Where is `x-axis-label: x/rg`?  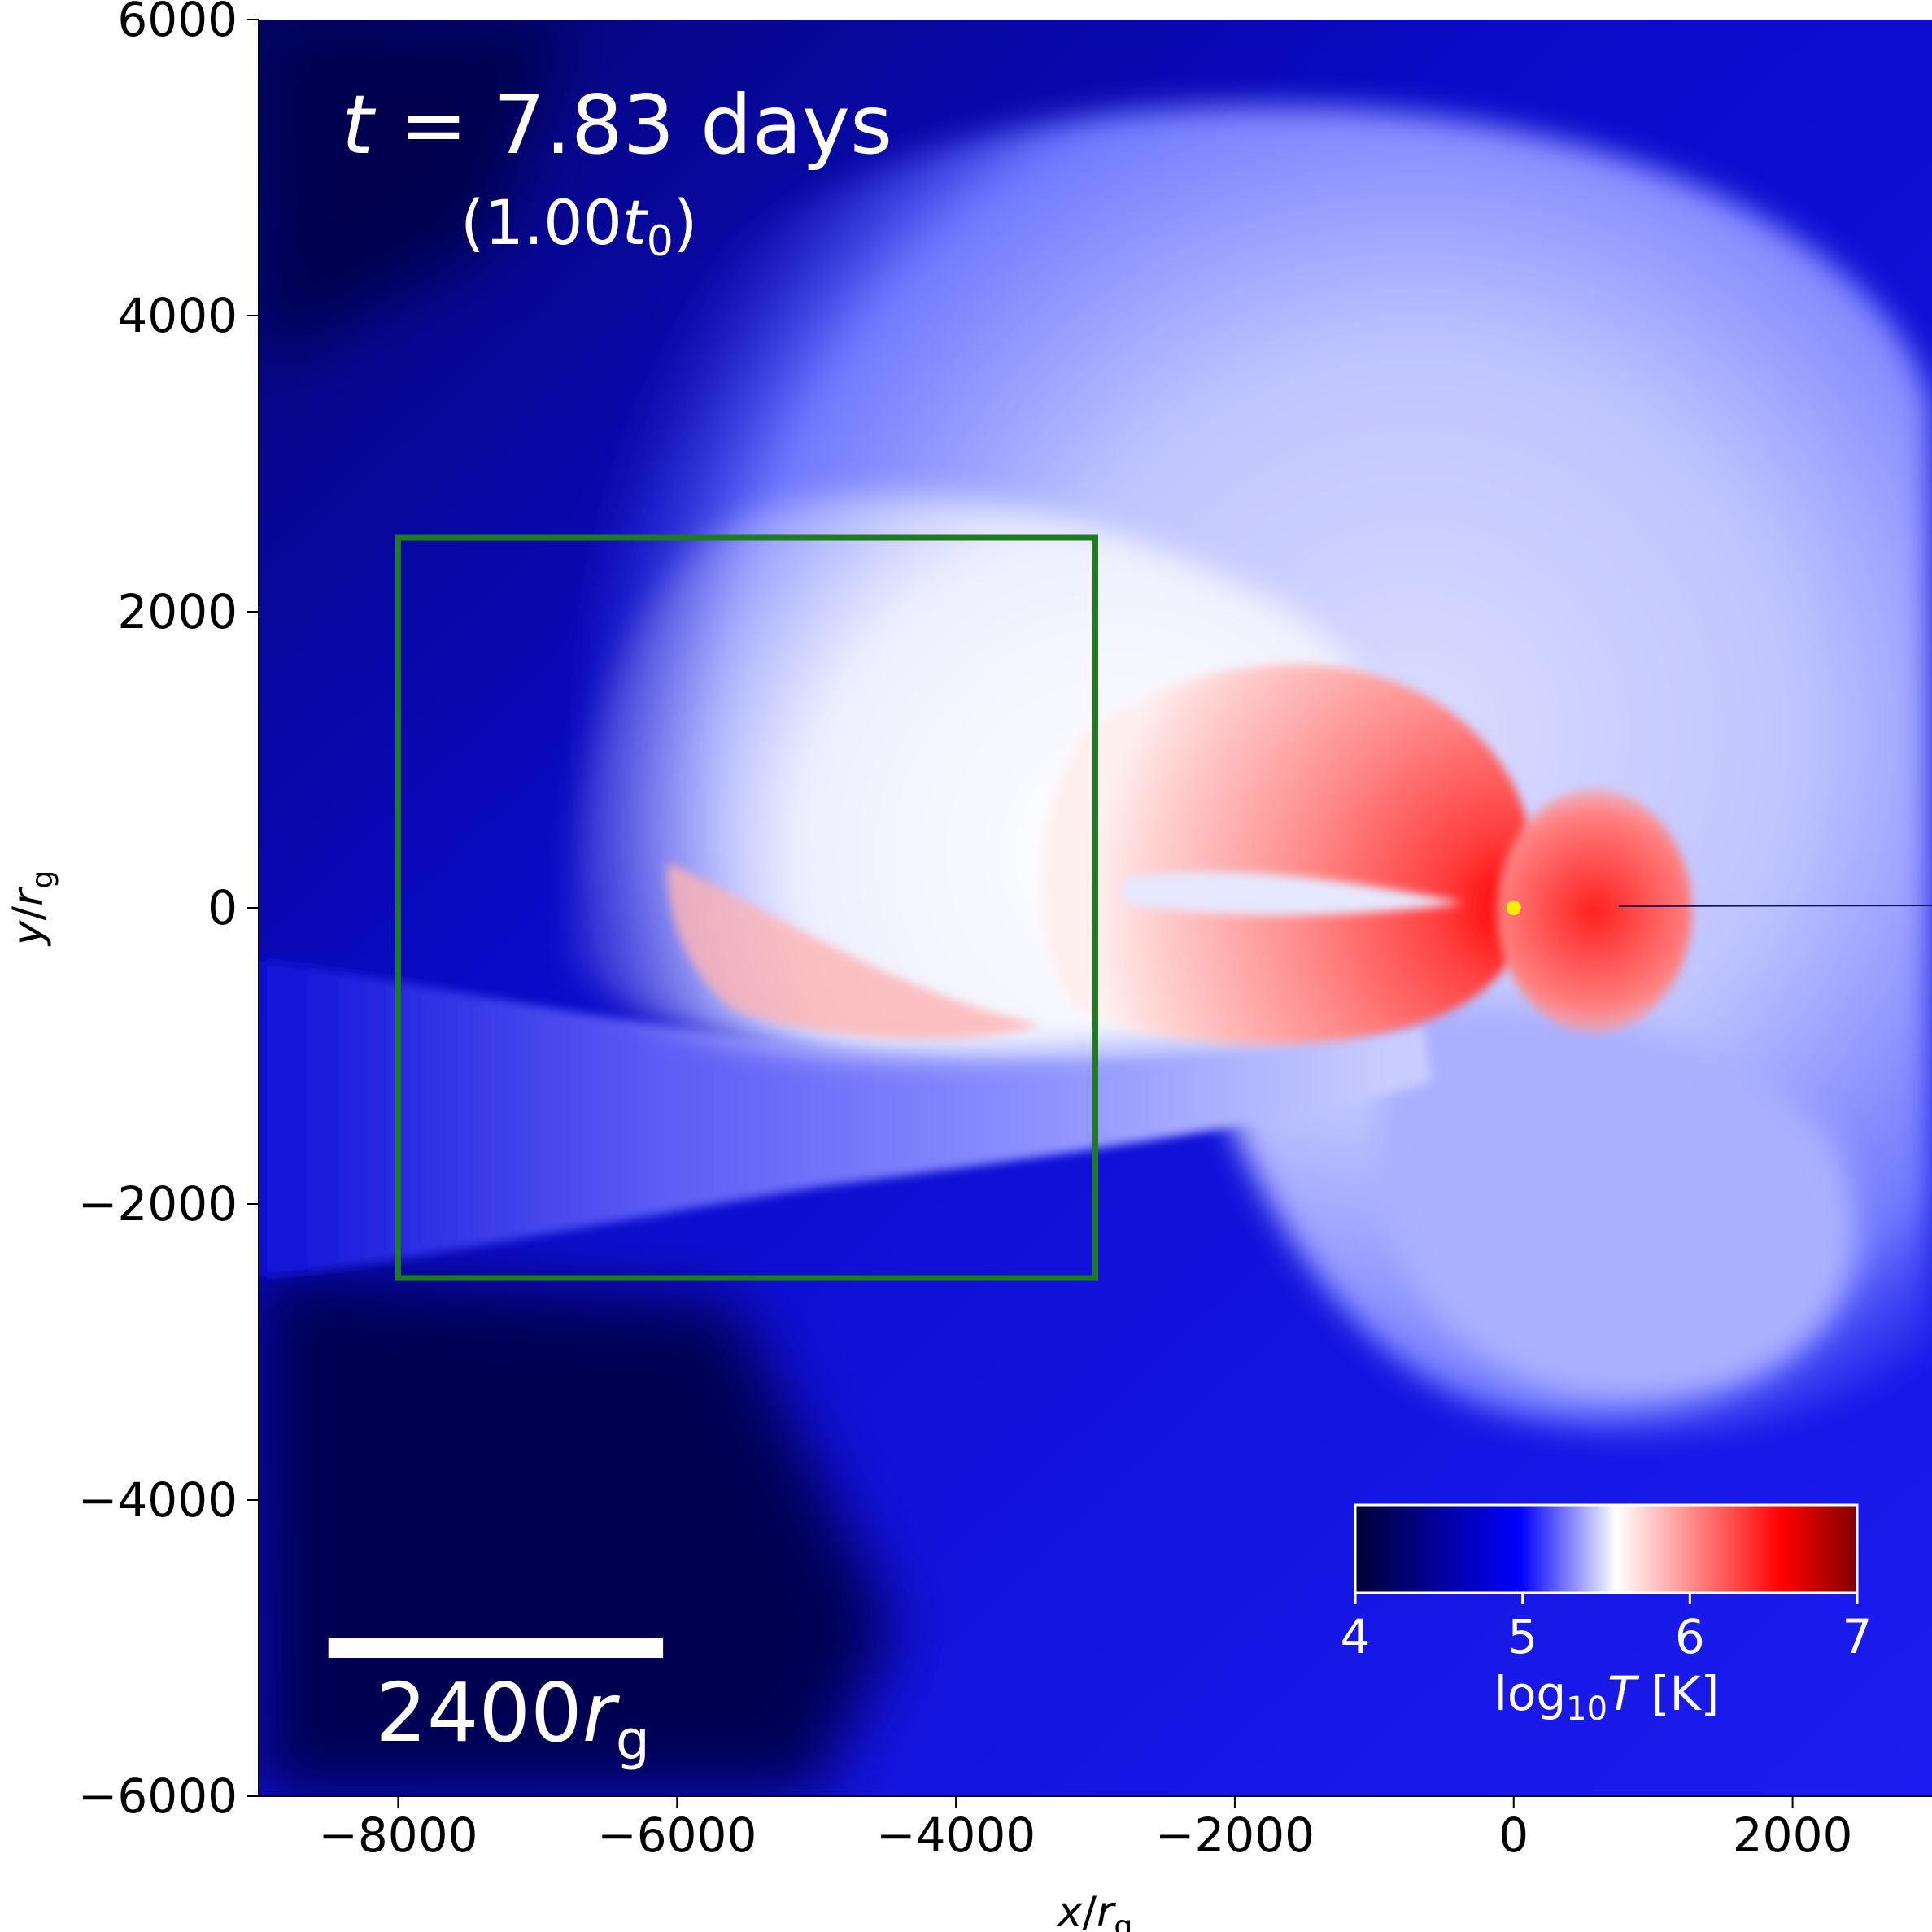 x-axis-label: x/rg is located at coordinates (1095, 1910).